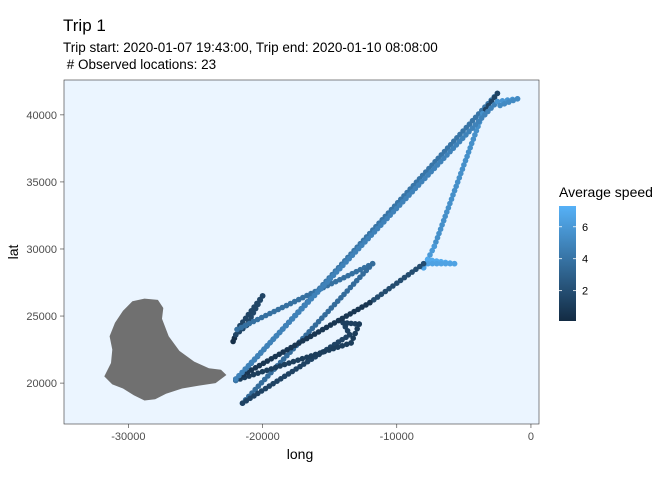 The image size is (672, 480). What do you see at coordinates (531, 437) in the screenshot?
I see `x-tick-label: 0` at bounding box center [531, 437].